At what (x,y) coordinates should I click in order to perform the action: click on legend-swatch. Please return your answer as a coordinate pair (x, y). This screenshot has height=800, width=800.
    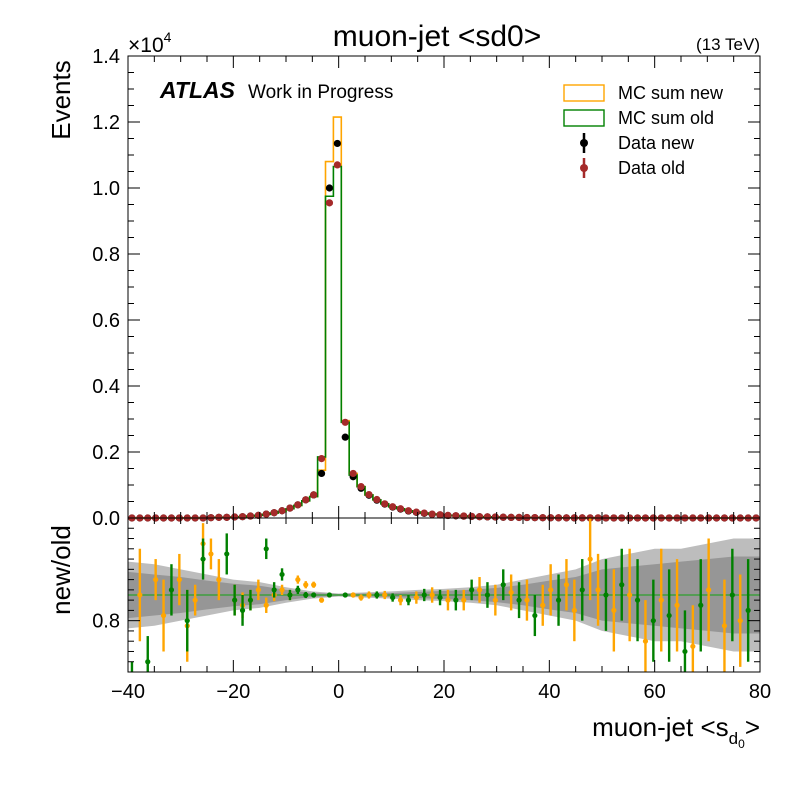
    Looking at the image, I should click on (584, 93).